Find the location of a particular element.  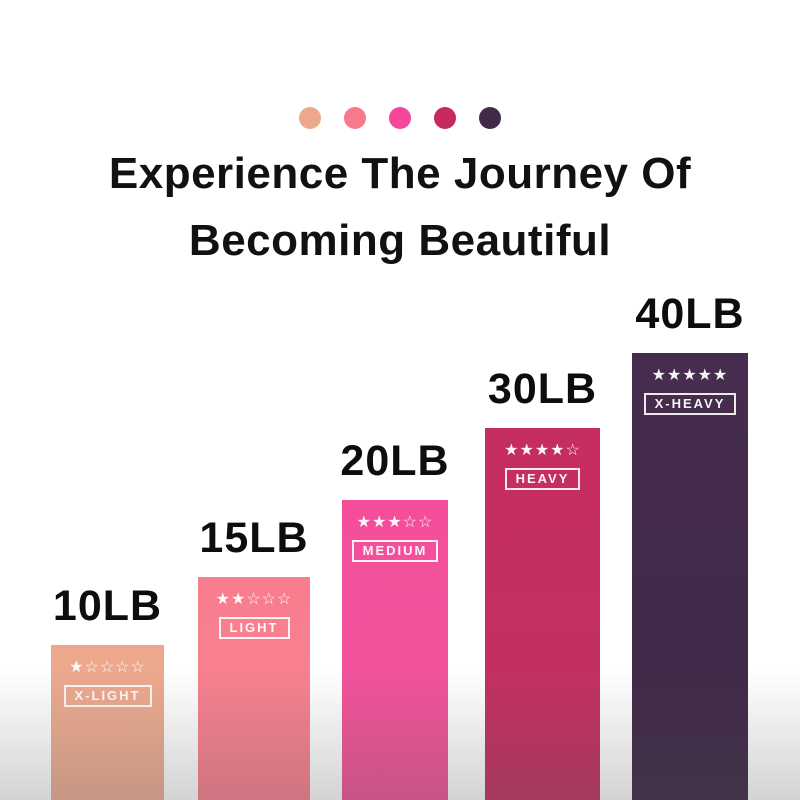

palette-dot-x-heavy is located at coordinates (490, 118).